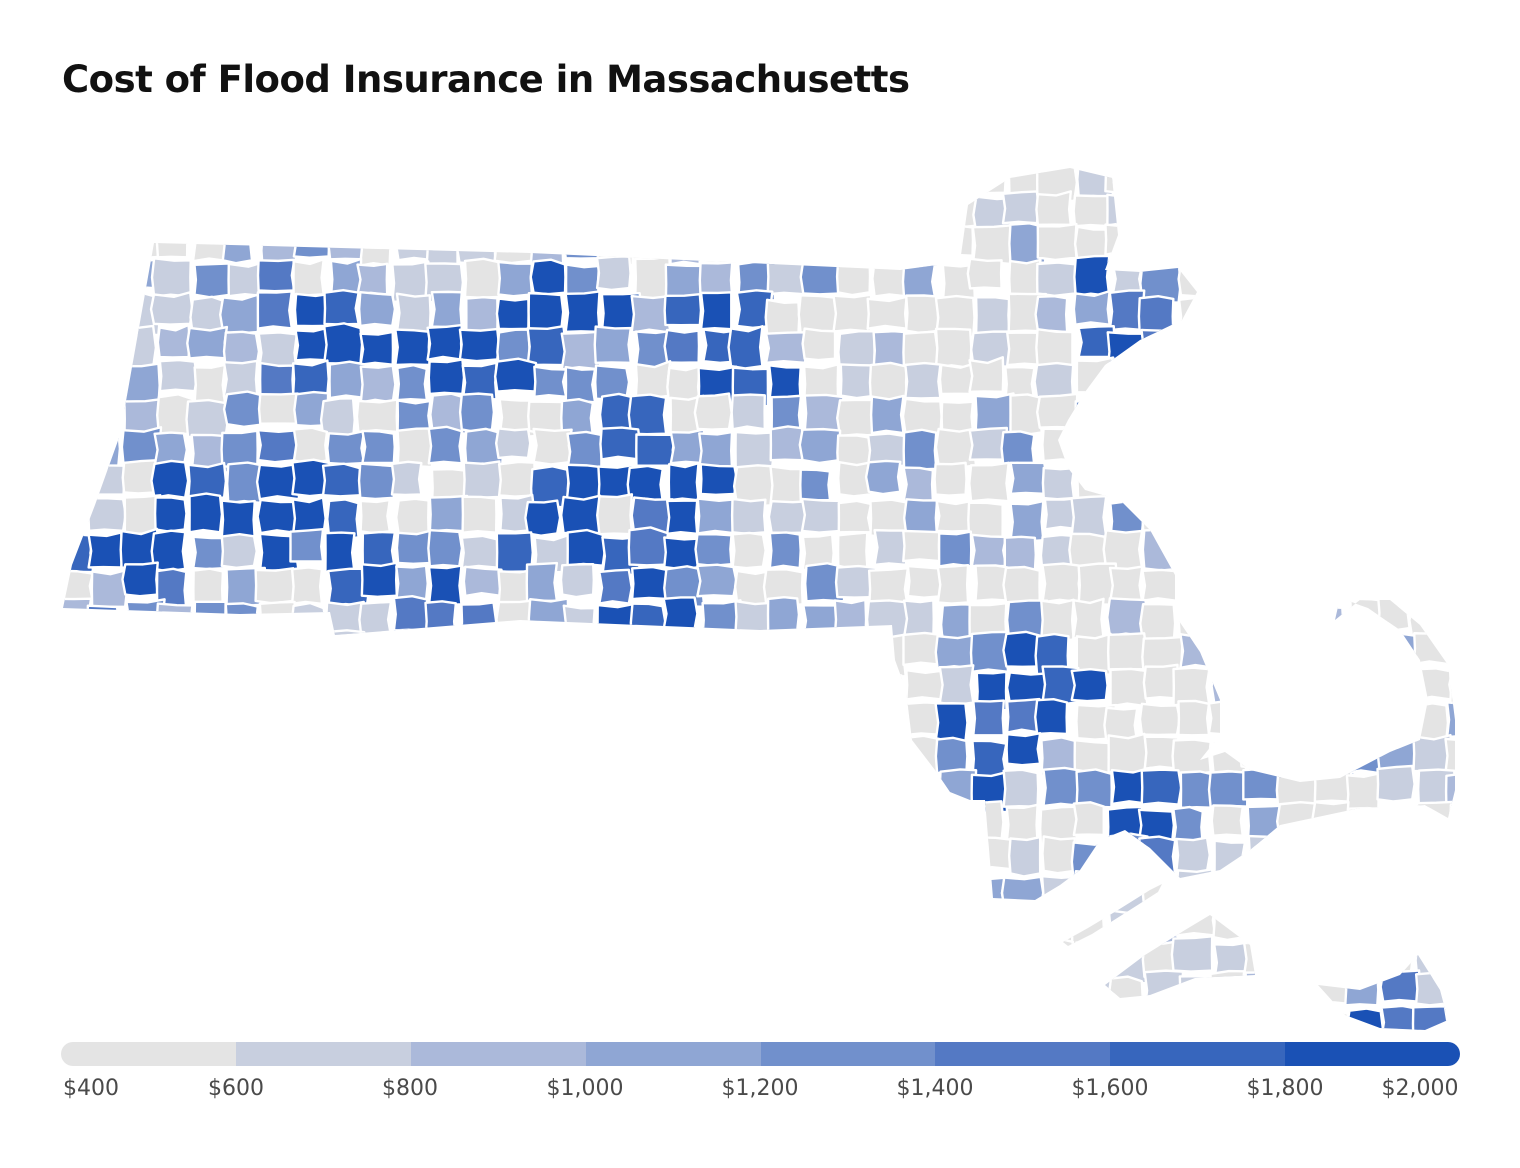  Describe the element at coordinates (1372, 1054) in the screenshot. I see `legend-bin-1800-2000` at that location.